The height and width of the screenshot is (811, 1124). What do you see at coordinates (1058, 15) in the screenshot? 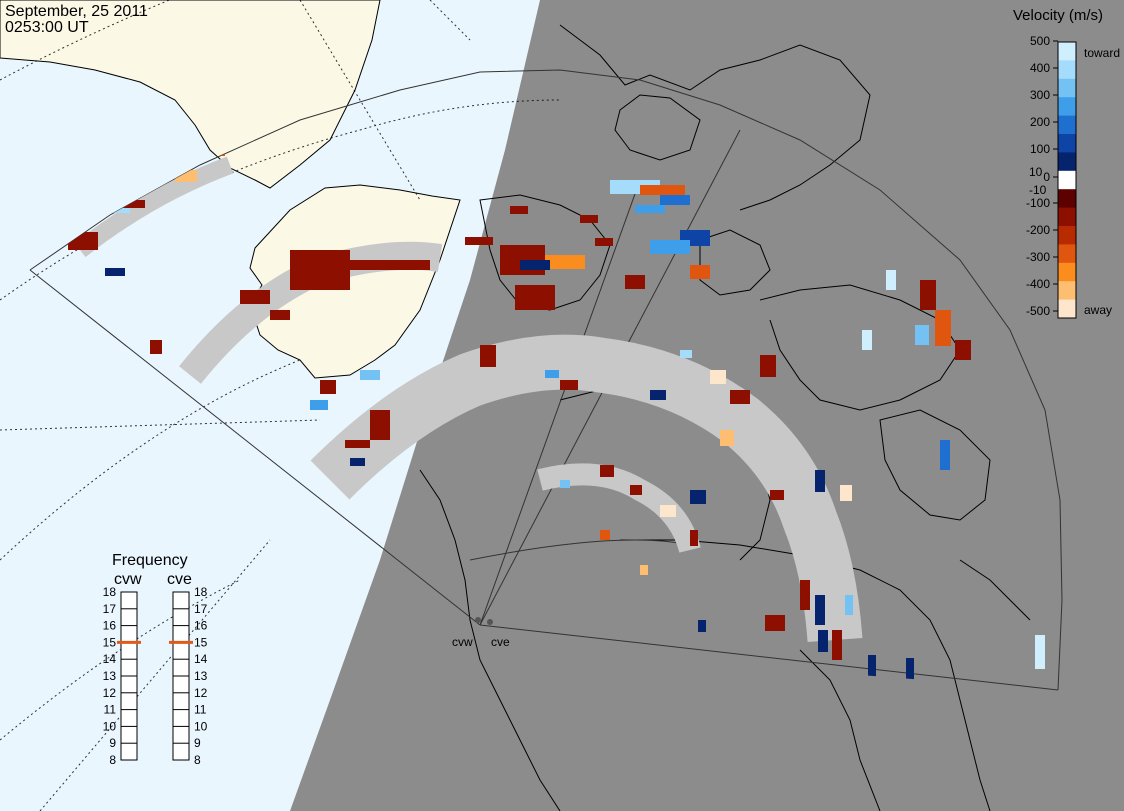
I see `velocity-scale-title: Velocity (m/s)` at bounding box center [1058, 15].